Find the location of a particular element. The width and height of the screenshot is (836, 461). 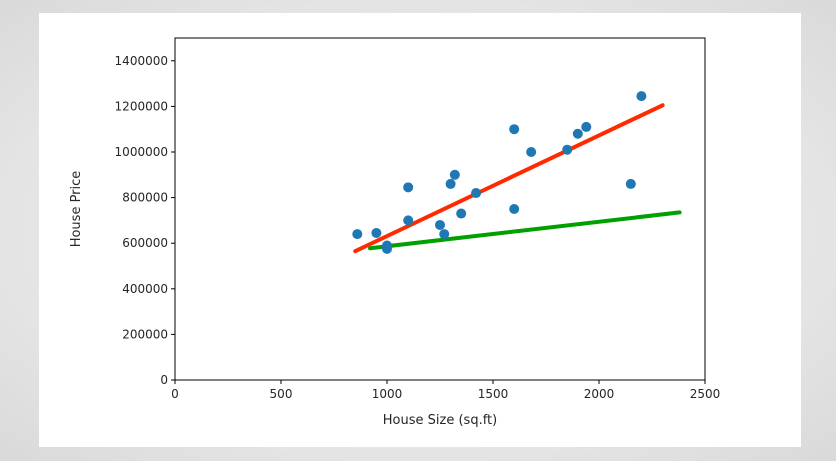

fit-lines is located at coordinates (517, 178).